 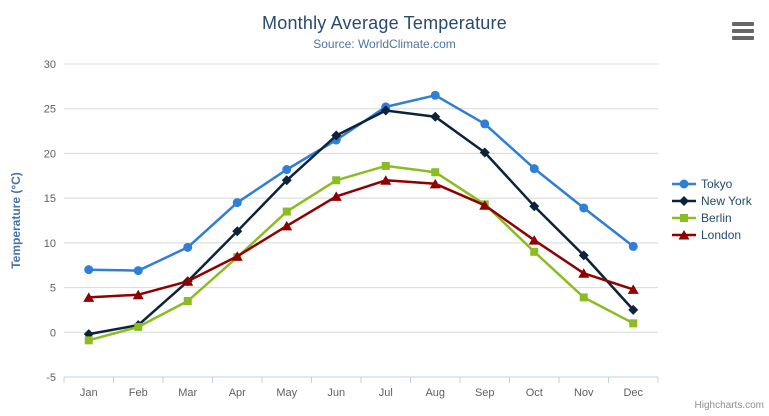 What do you see at coordinates (50, 154) in the screenshot?
I see `svg-text: 20` at bounding box center [50, 154].